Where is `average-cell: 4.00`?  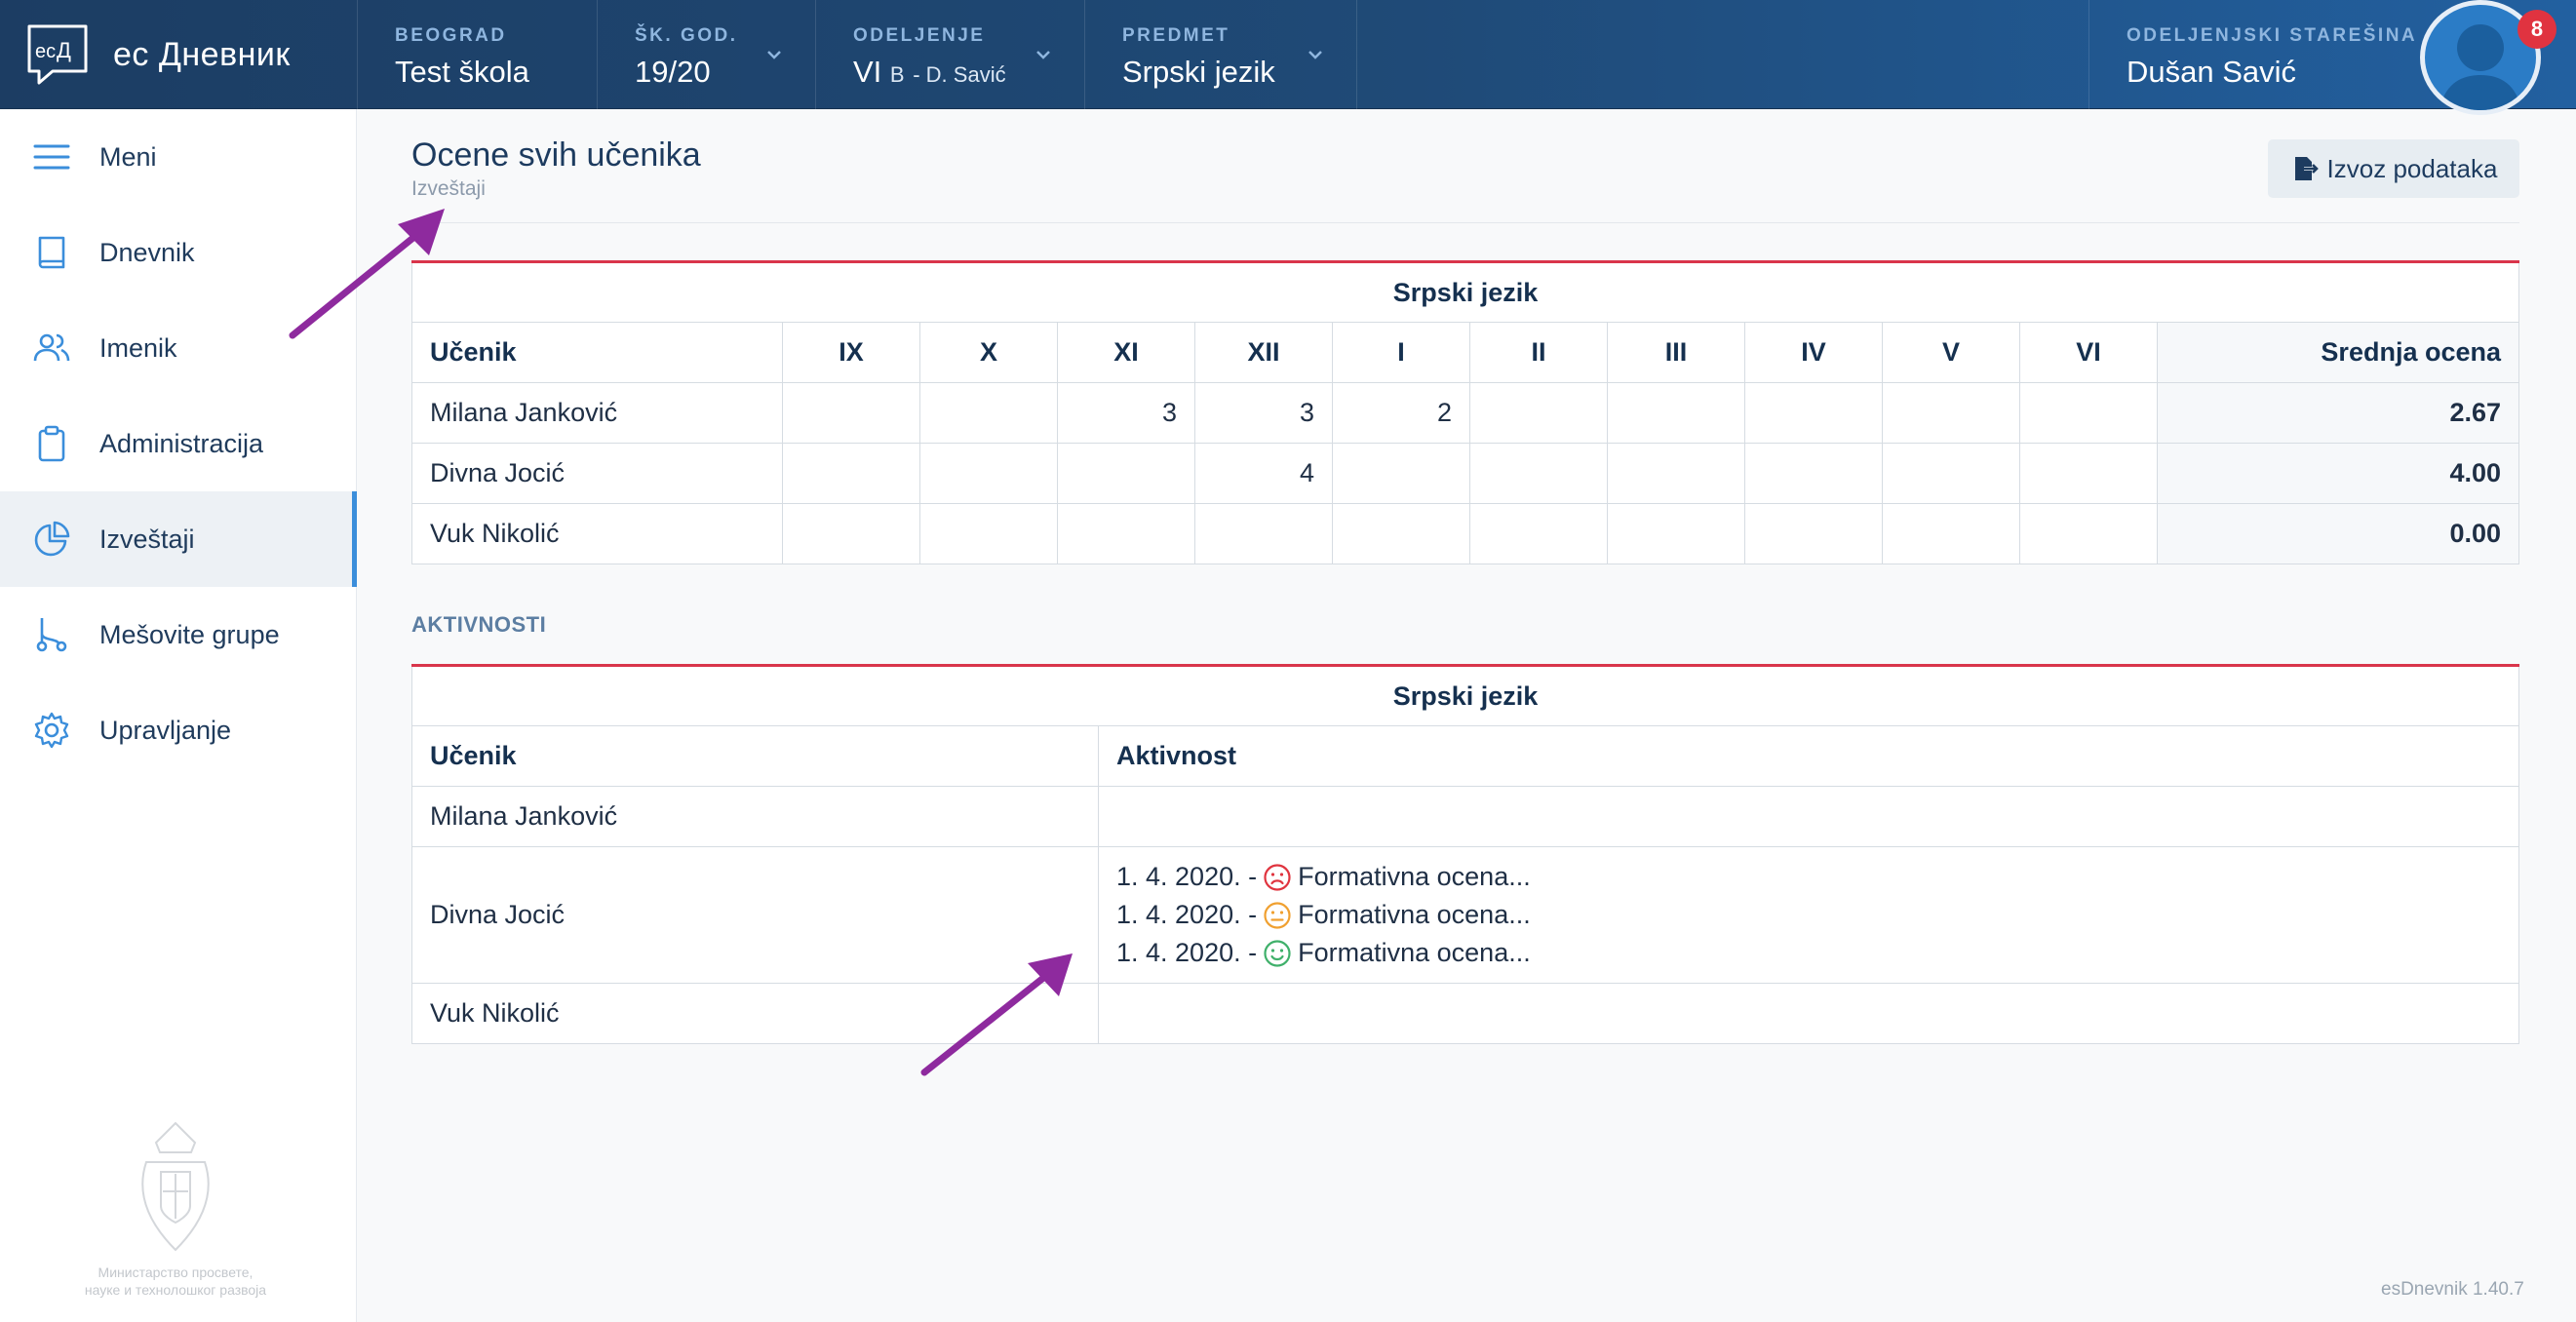
average-cell: 4.00 is located at coordinates (2338, 473).